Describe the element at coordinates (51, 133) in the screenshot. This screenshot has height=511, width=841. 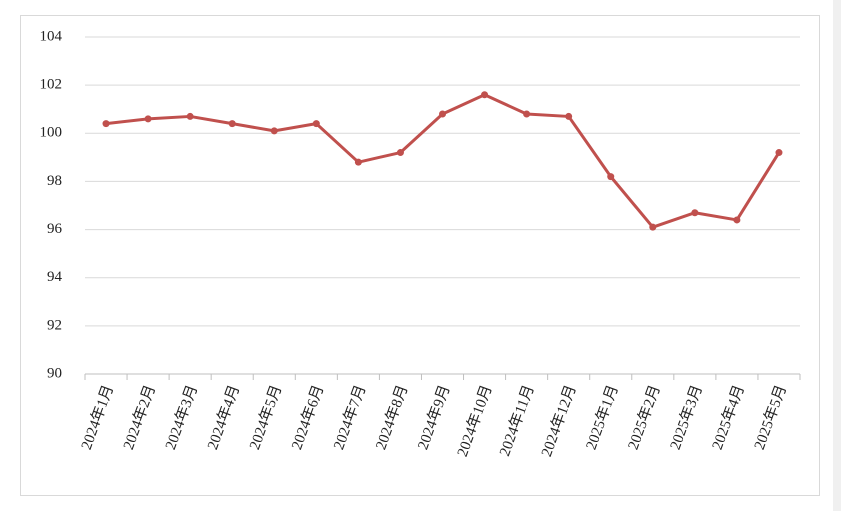
I see `y-tick-label: 100` at that location.